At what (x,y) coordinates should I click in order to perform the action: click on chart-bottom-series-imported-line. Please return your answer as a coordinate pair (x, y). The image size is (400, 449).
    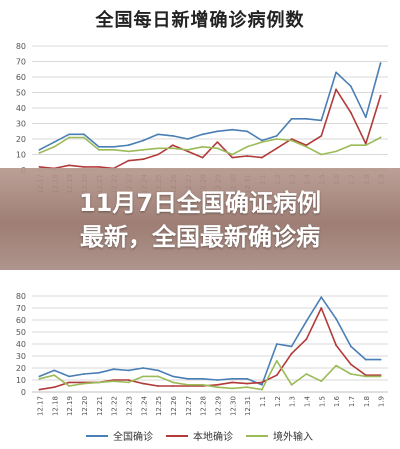
    Looking at the image, I should click on (210, 375).